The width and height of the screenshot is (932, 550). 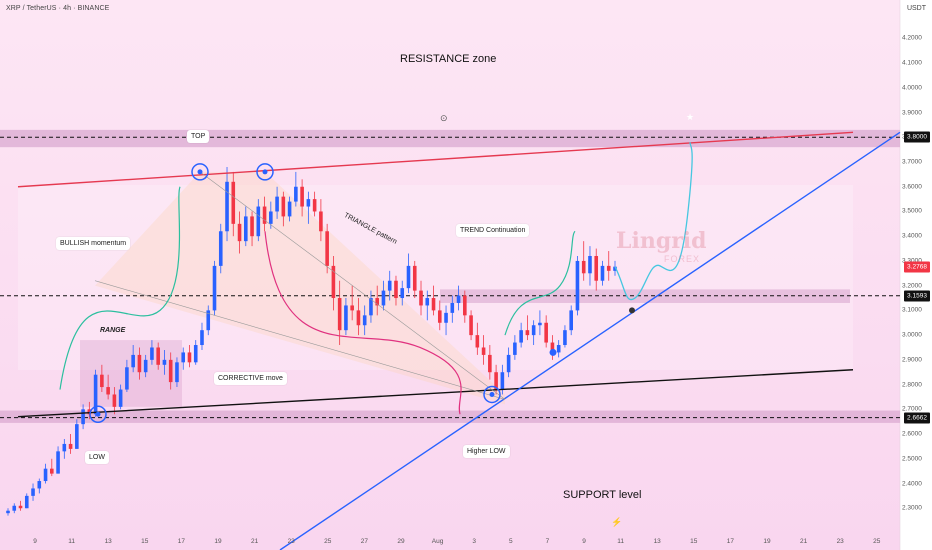 What do you see at coordinates (35, 541) in the screenshot?
I see `time-tick: 9` at bounding box center [35, 541].